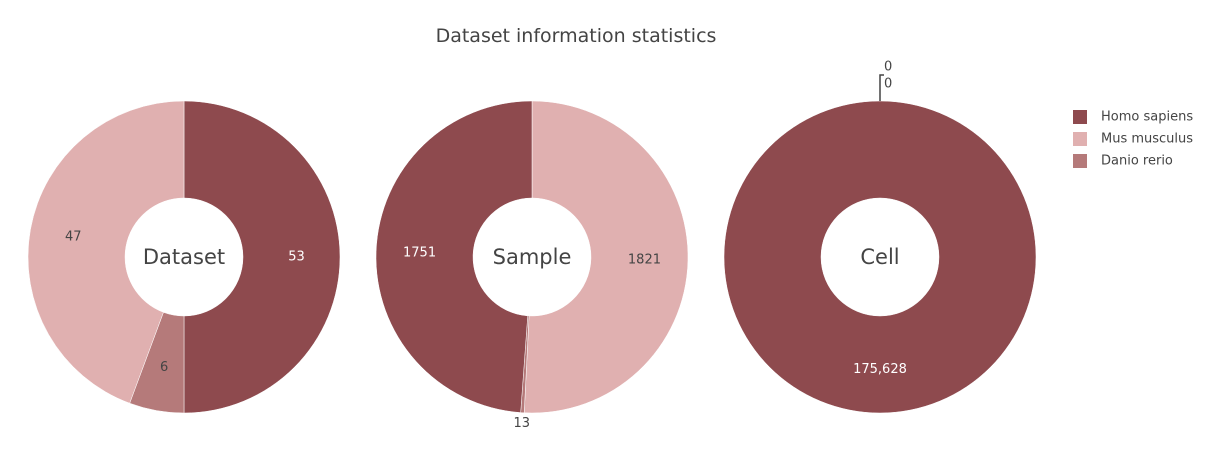 This screenshot has height=472, width=1213. I want to click on slice-sample-homo-sapiens, so click(454, 256).